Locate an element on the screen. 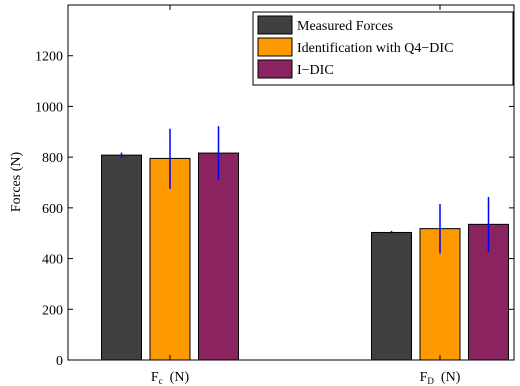  legend-label: I−DIC is located at coordinates (315, 70).